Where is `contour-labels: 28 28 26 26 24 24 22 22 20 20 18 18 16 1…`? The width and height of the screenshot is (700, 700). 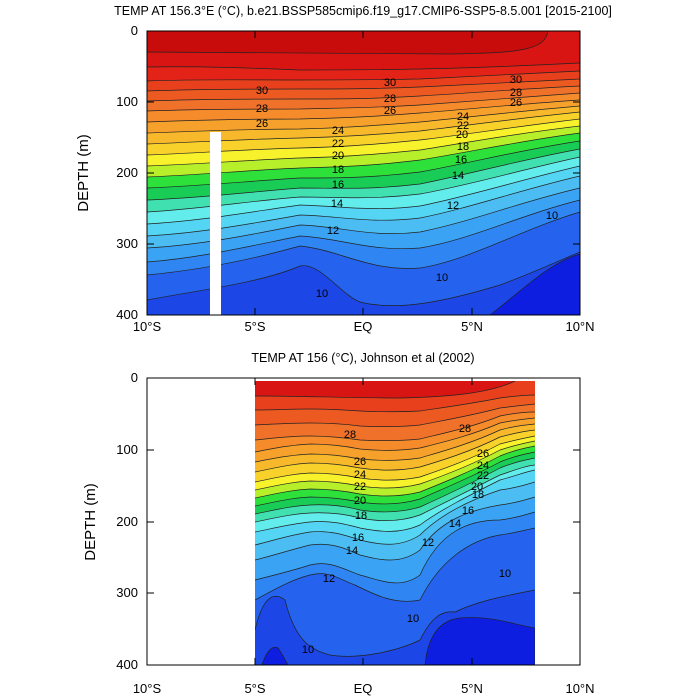 contour-labels: 28 28 26 26 24 24 22 22 20 20 18 18 16 1… is located at coordinates (406, 539).